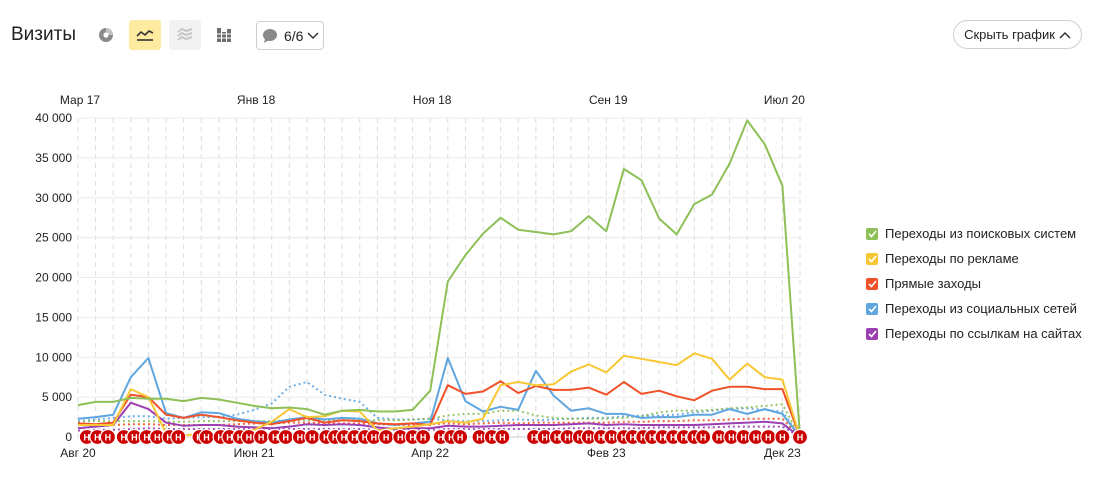 The height and width of the screenshot is (493, 1101). I want to click on line-chart-button, so click(145, 35).